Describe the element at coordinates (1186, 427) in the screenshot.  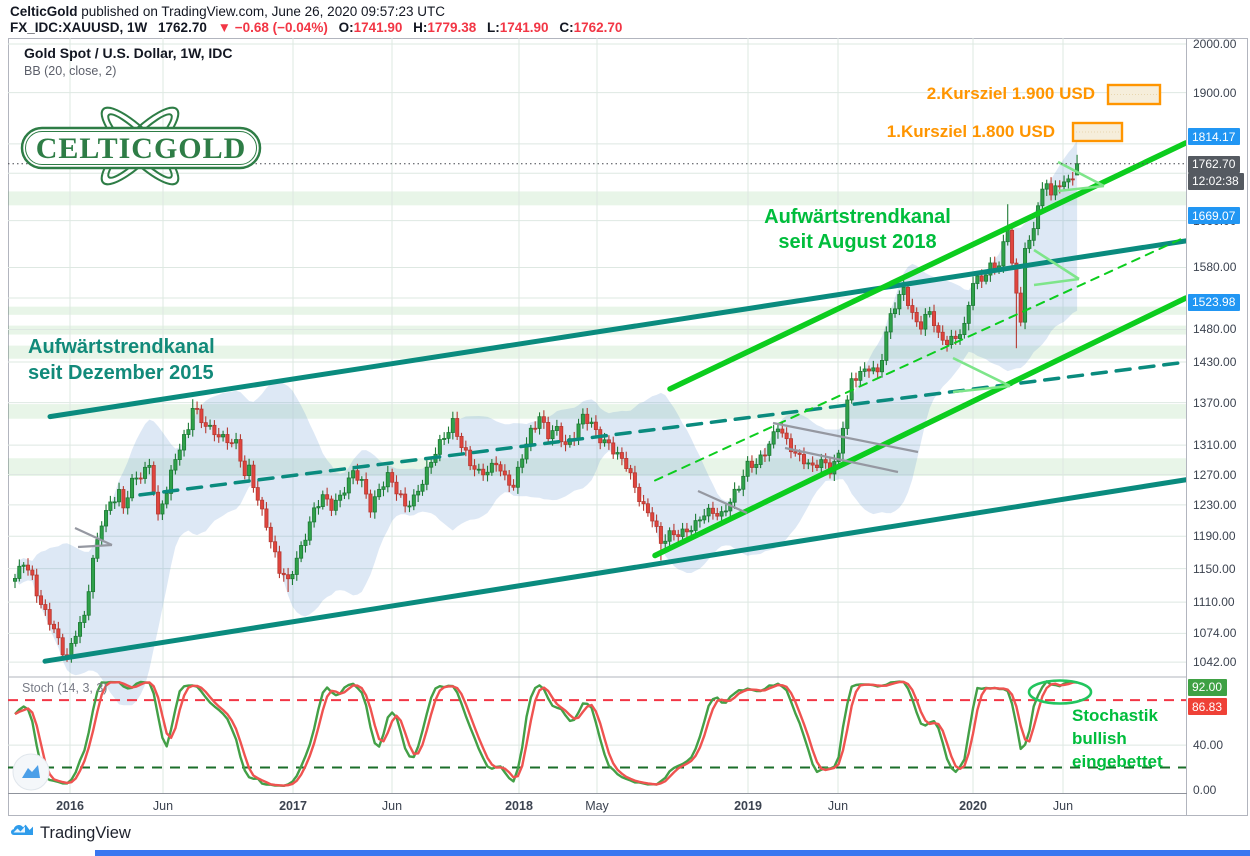
I see `price-scale-divider` at that location.